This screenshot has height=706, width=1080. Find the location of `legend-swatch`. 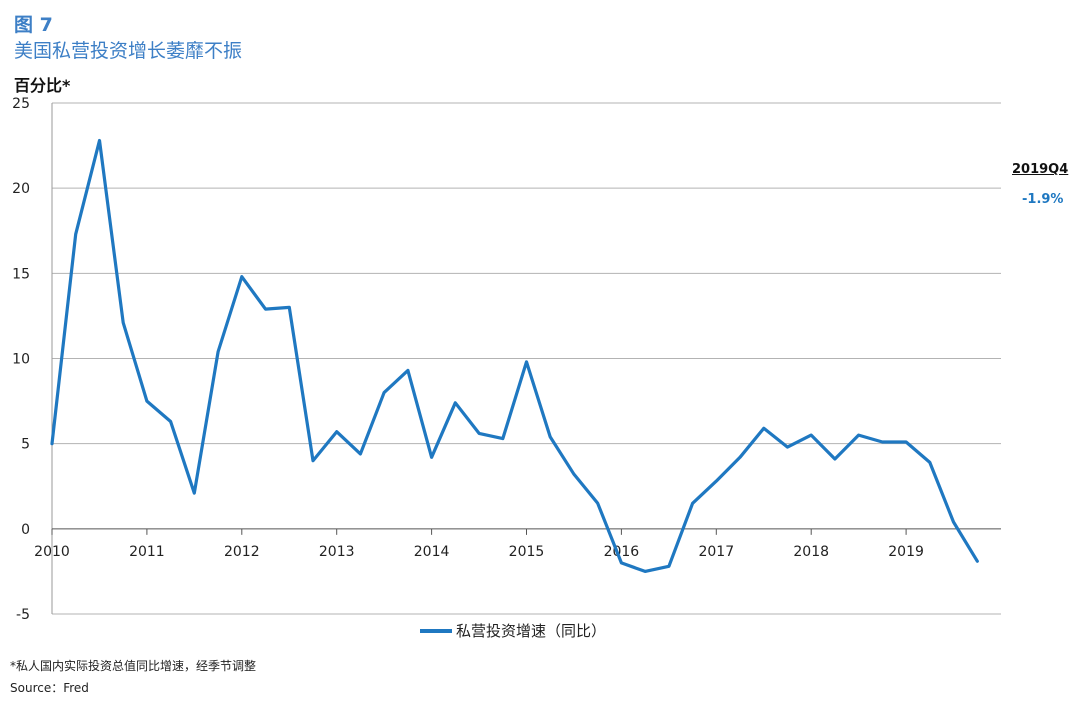

legend-swatch is located at coordinates (436, 630).